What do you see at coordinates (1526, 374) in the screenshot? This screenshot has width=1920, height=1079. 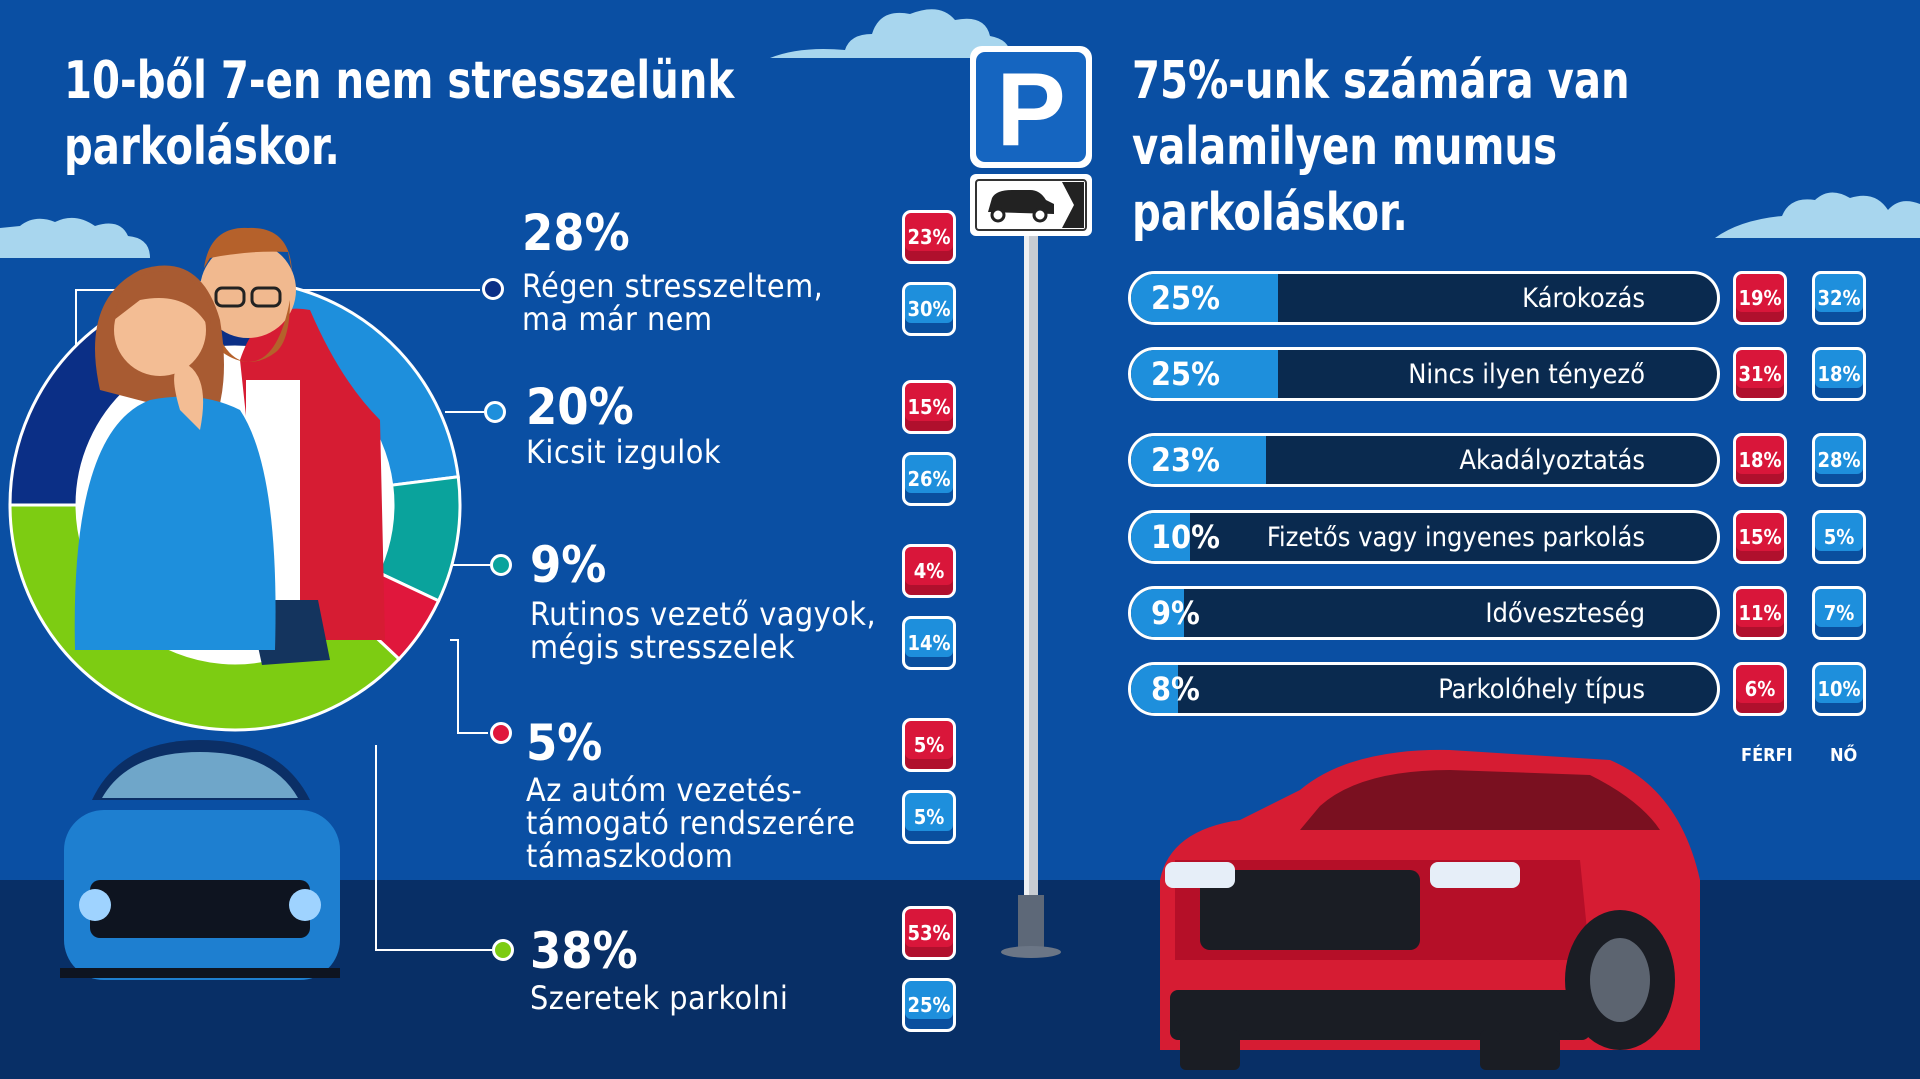 I see `bar-label: Nincs ilyen tényező` at bounding box center [1526, 374].